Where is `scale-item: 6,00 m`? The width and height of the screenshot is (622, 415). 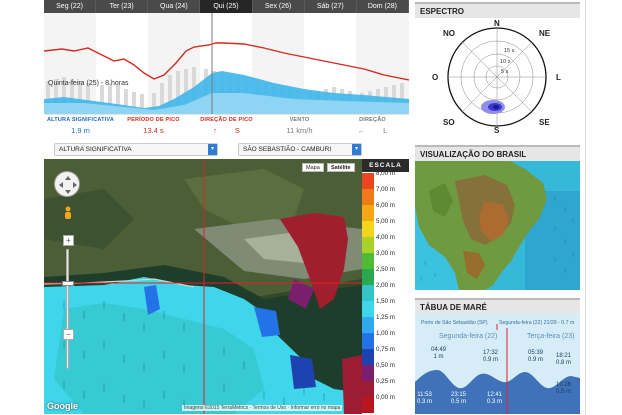 scale-item: 6,00 m is located at coordinates (385, 211).